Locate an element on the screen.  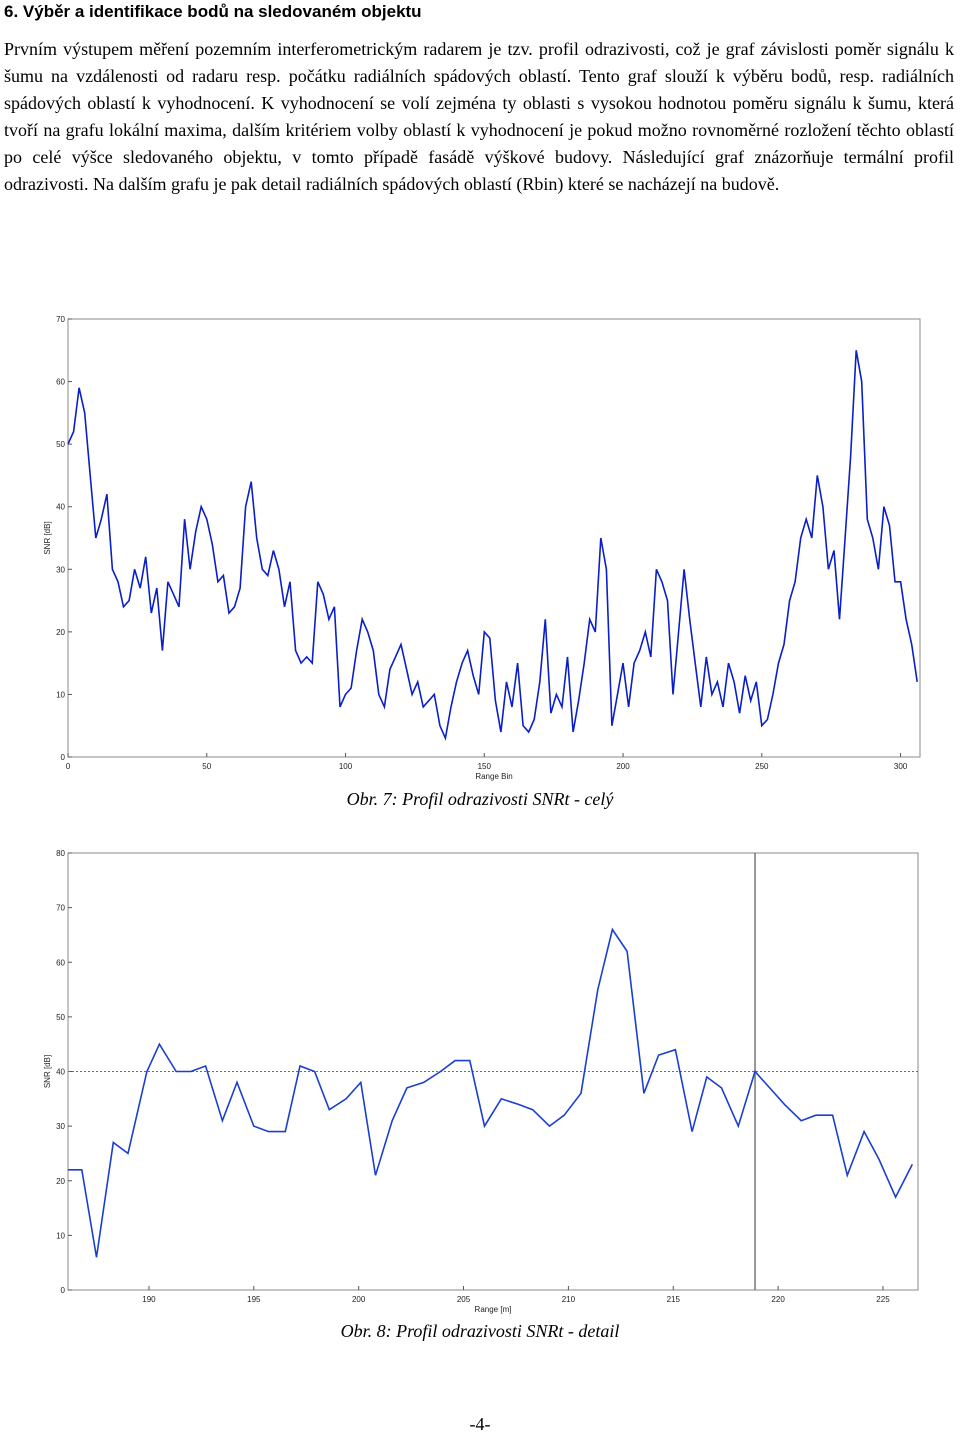
figure-caption: Obr. 7: Profil odrazivosti SNRt - celý is located at coordinates (480, 799).